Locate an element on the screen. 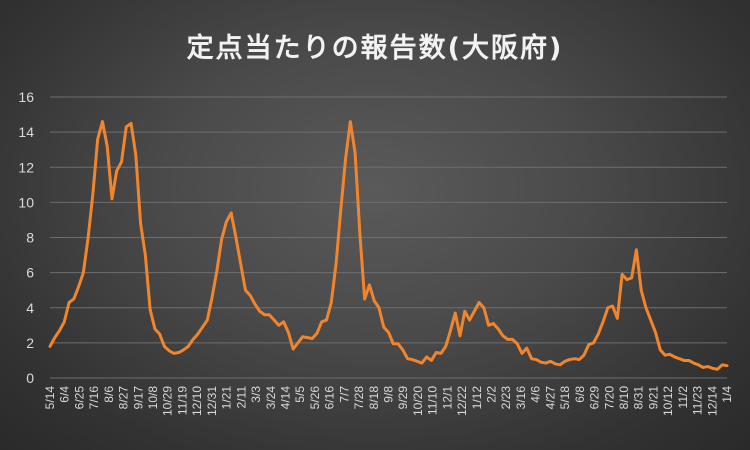  x-tick-label: 6/8 is located at coordinates (580, 394).